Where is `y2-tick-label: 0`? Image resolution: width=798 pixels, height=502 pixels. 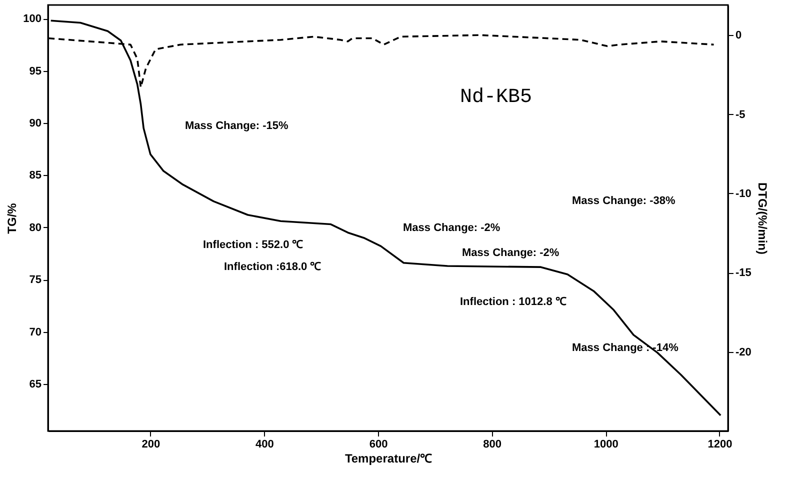
y2-tick-label: 0 is located at coordinates (739, 36).